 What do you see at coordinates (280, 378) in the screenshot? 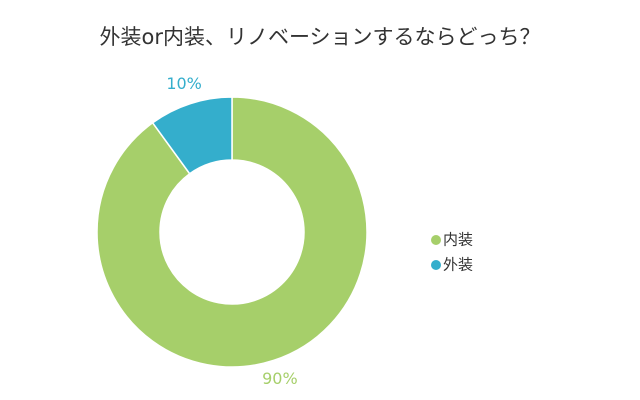
I see `value-label: 90%` at bounding box center [280, 378].